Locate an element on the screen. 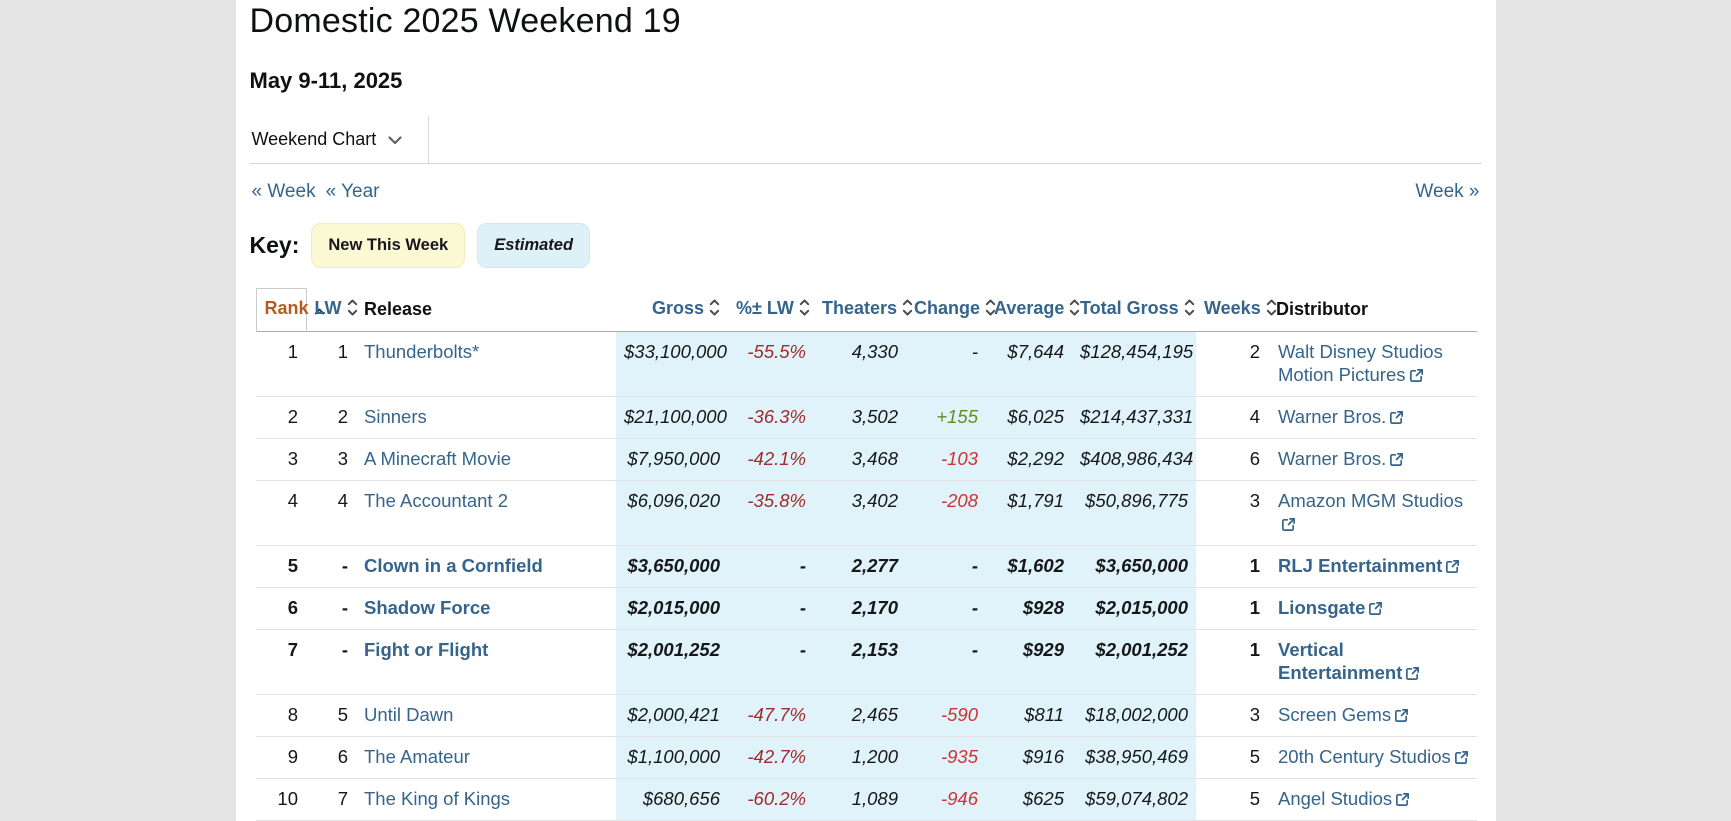 This screenshot has height=821, width=1731. release-link: Fight or Flight is located at coordinates (426, 649).